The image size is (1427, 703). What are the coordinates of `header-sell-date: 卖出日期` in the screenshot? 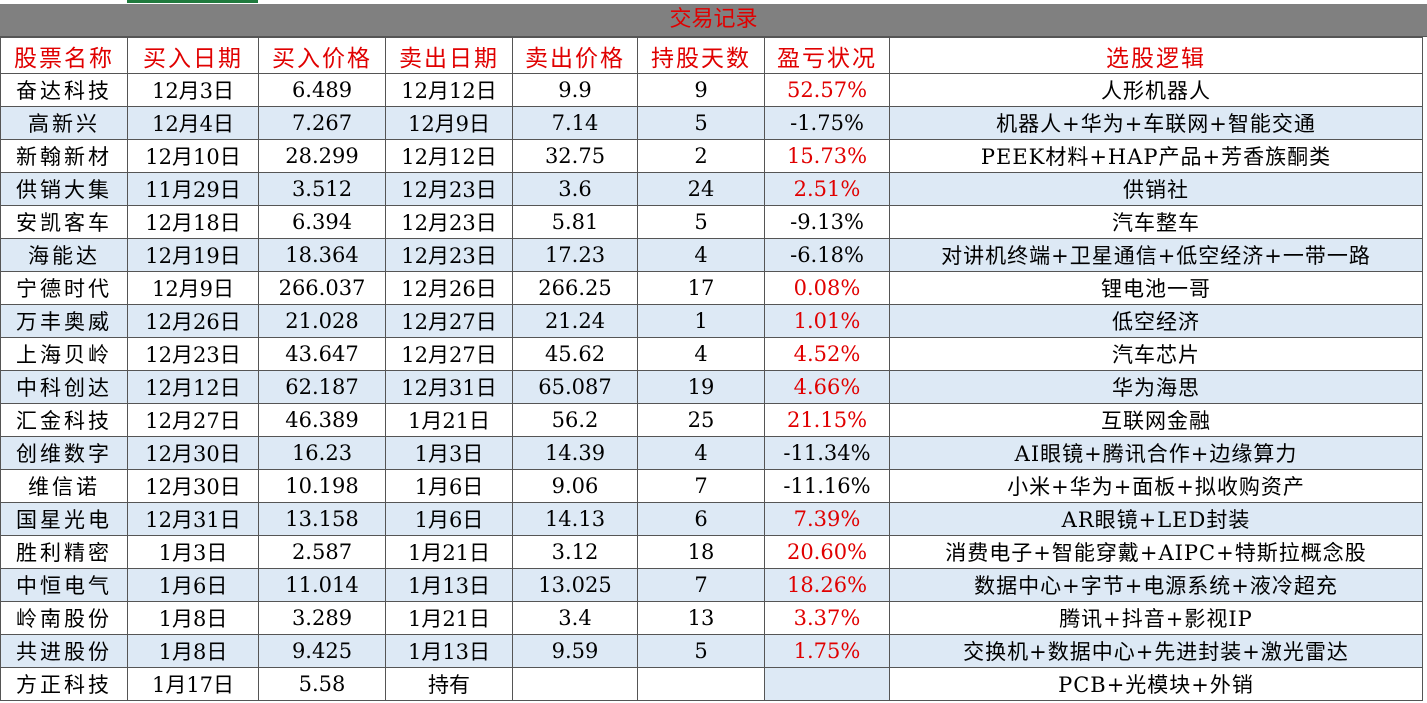 It's located at (449, 55).